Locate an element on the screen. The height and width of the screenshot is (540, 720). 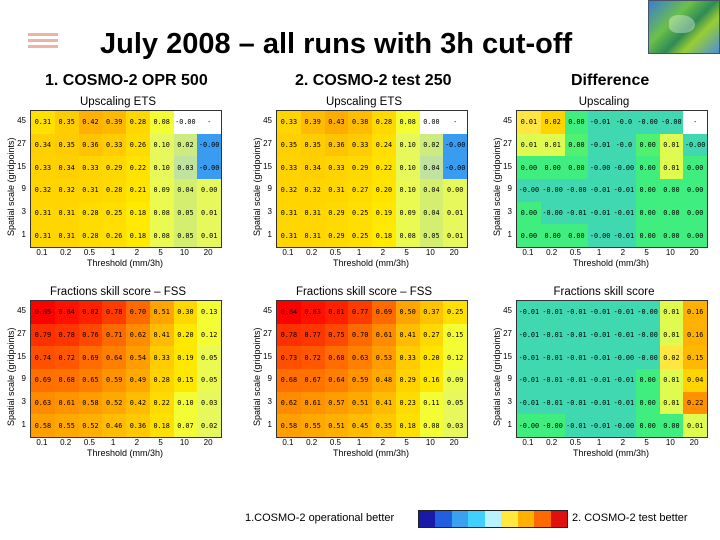
y-tick-label: 1 is located at coordinates (509, 424).